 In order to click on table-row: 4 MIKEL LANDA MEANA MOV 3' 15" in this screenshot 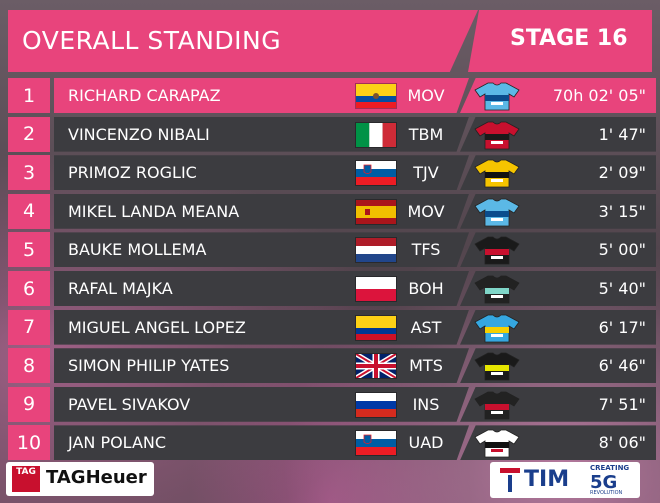, I will do `click(332, 211)`.